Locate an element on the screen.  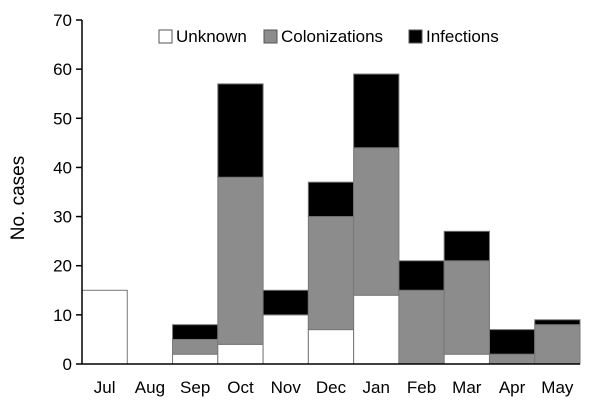
y-tick-label: 60 is located at coordinates (62, 69).